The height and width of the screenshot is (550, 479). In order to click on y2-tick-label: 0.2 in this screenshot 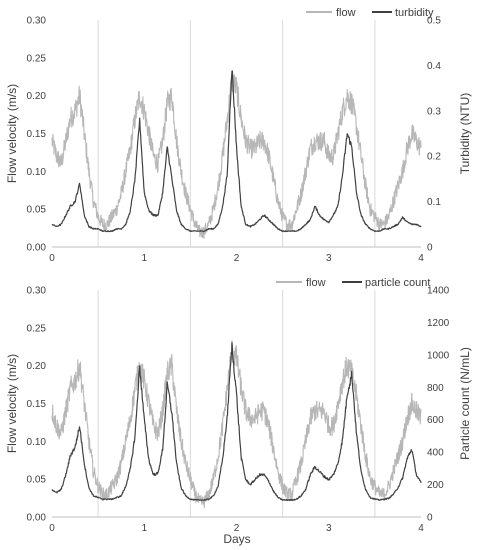, I will do `click(434, 157)`.